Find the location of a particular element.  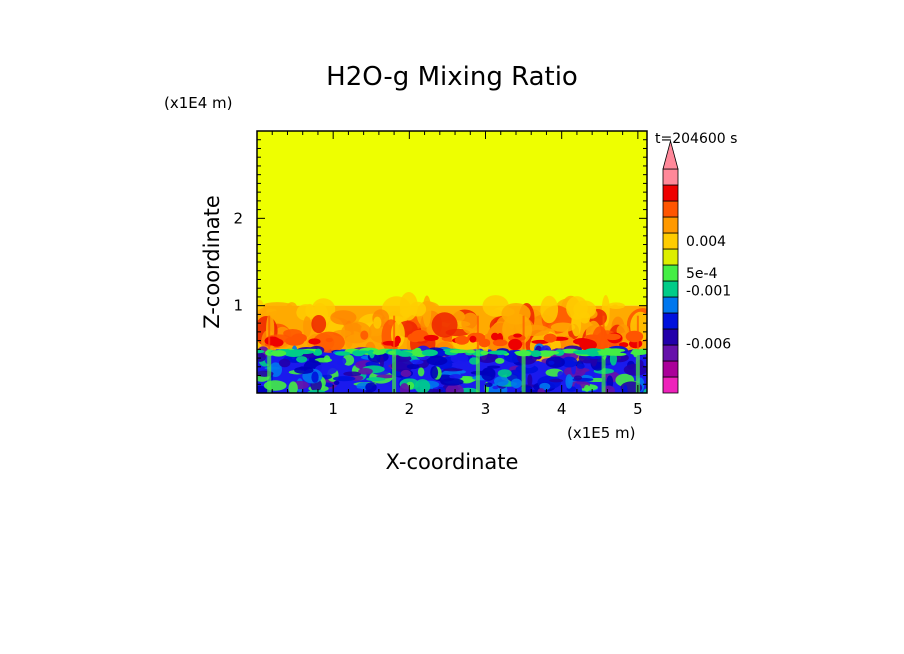

colorbar-label: -0.006 is located at coordinates (708, 344).